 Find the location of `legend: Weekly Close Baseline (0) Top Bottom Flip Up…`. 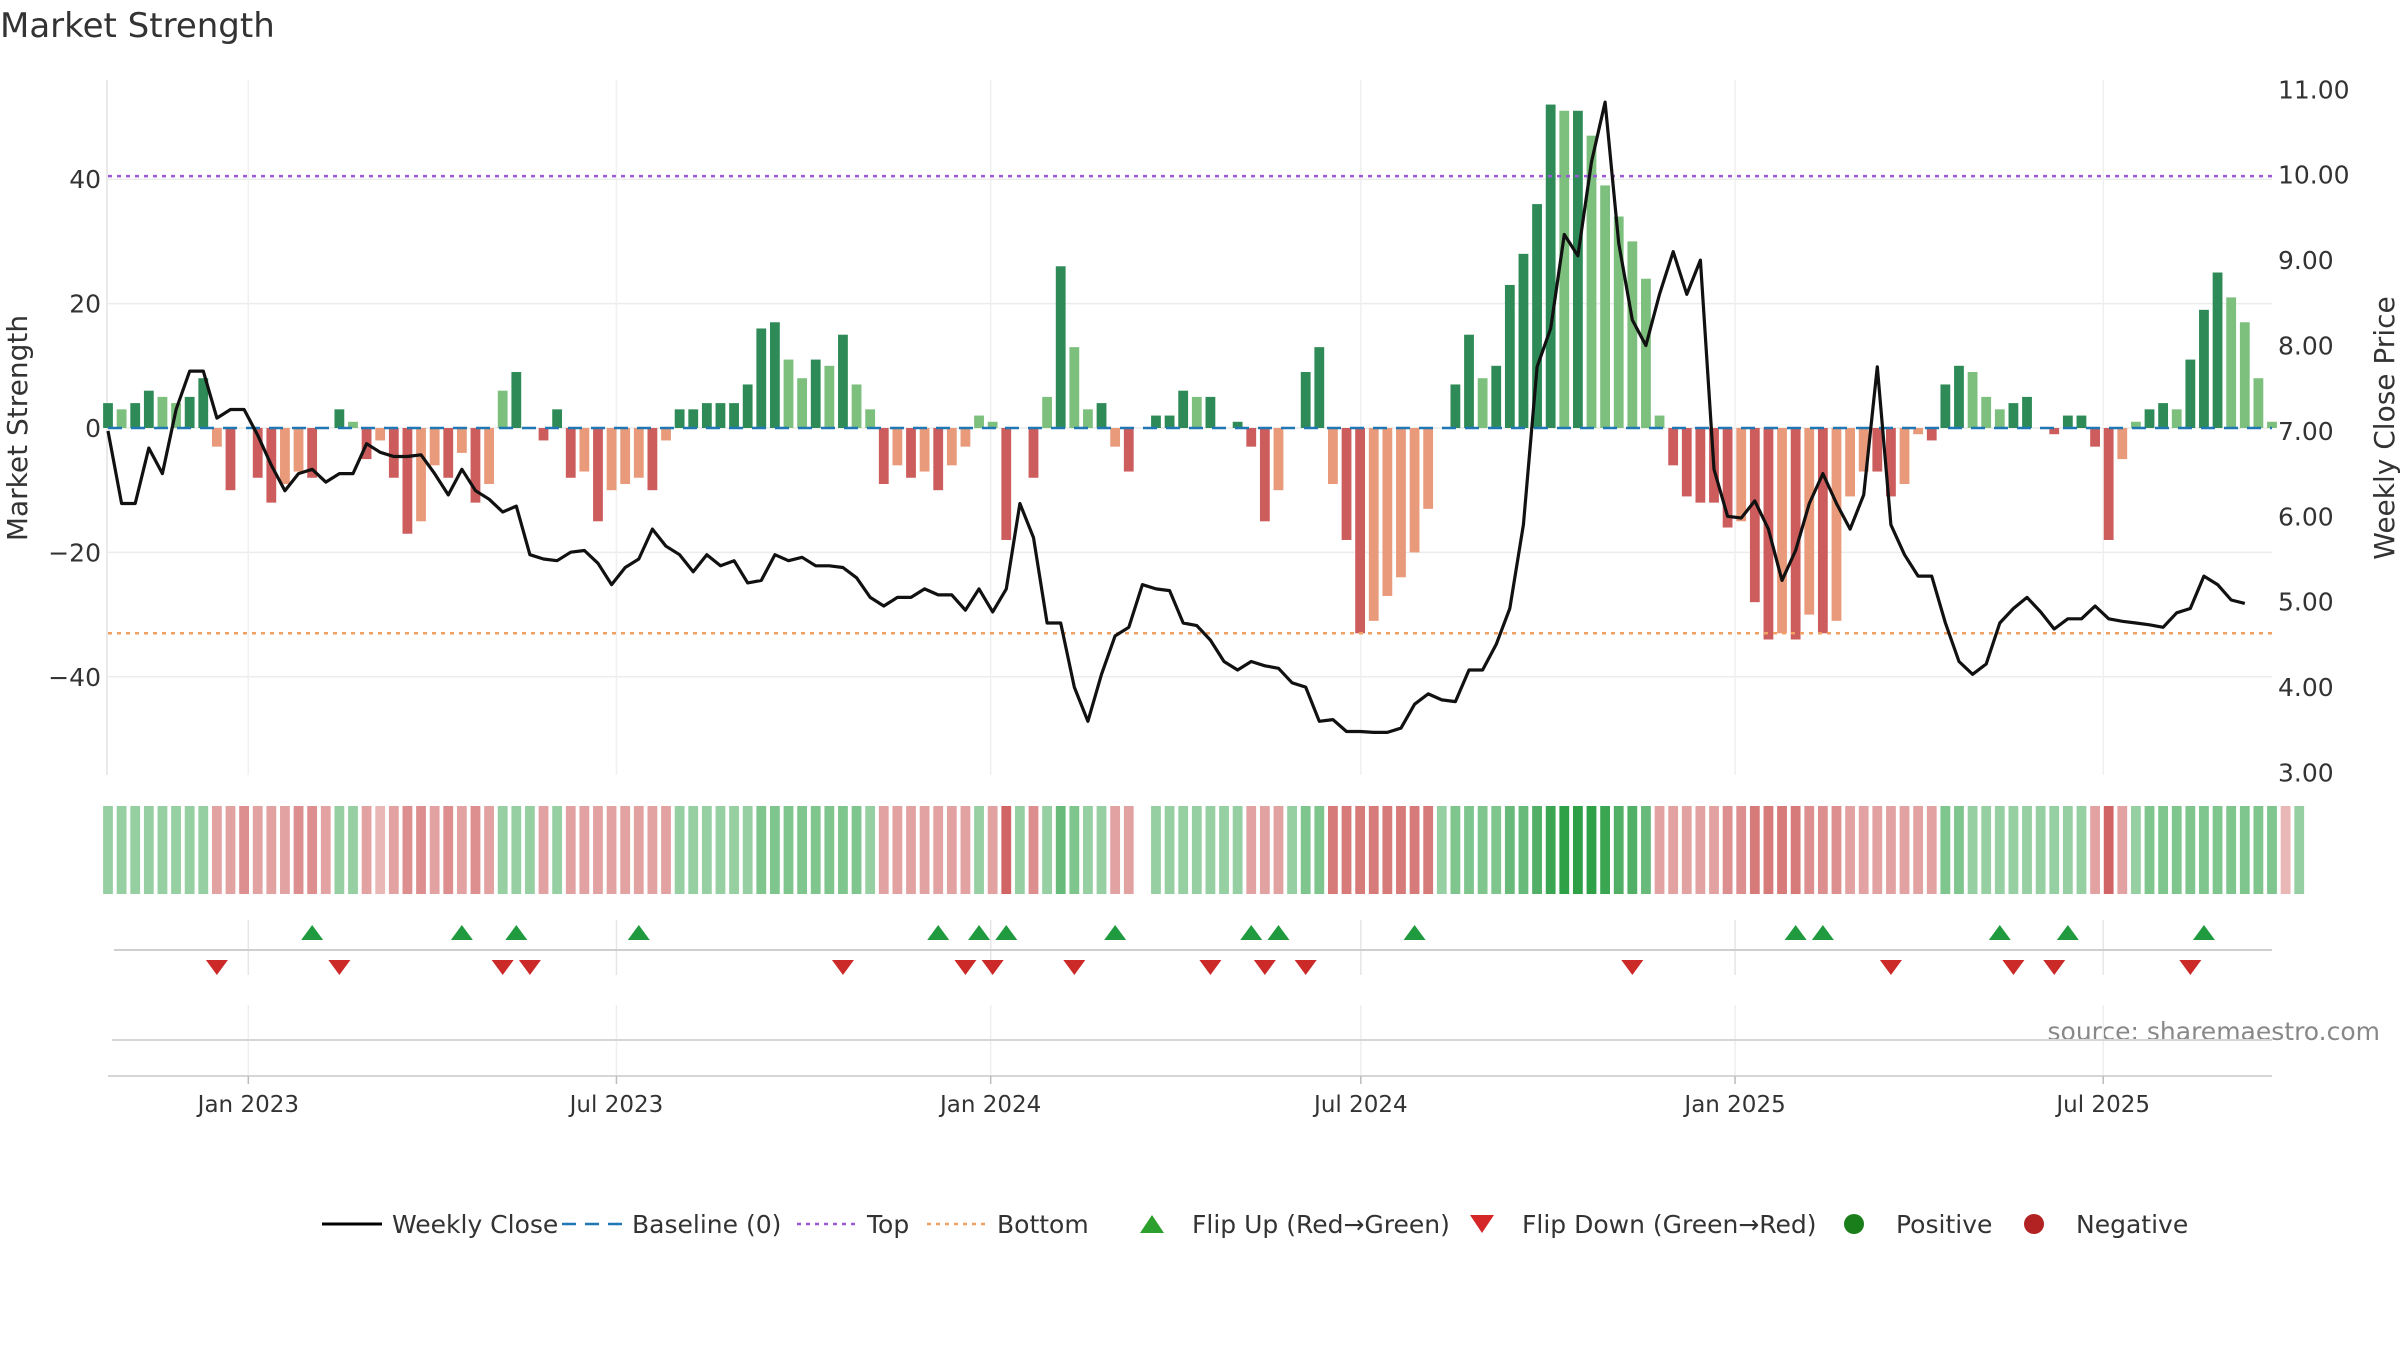

legend: Weekly Close Baseline (0) Top Bottom Flip Up… is located at coordinates (1255, 1224).